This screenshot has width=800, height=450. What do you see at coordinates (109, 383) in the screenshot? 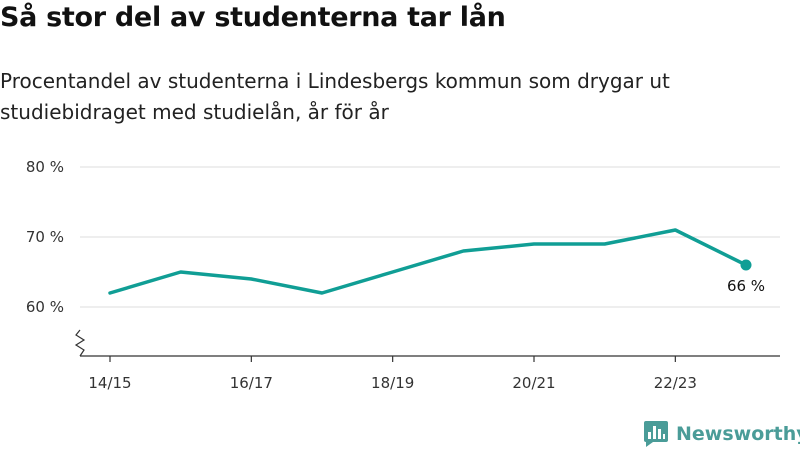
I see `x-tick-label: 14/15` at bounding box center [109, 383].